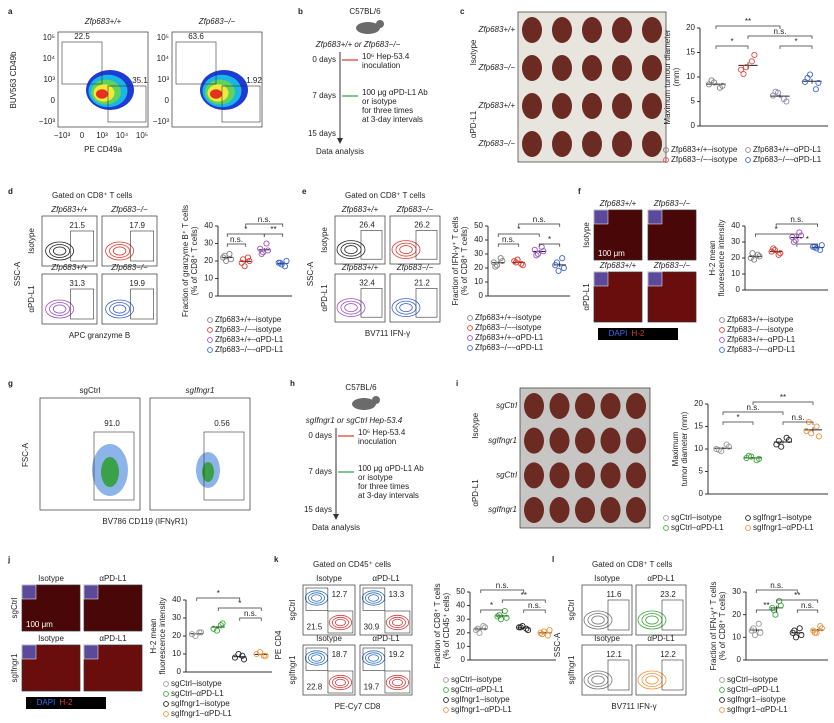  I want to click on y-axis-label: Fraction of granzyme B⁺ T cells, so click(185, 261).